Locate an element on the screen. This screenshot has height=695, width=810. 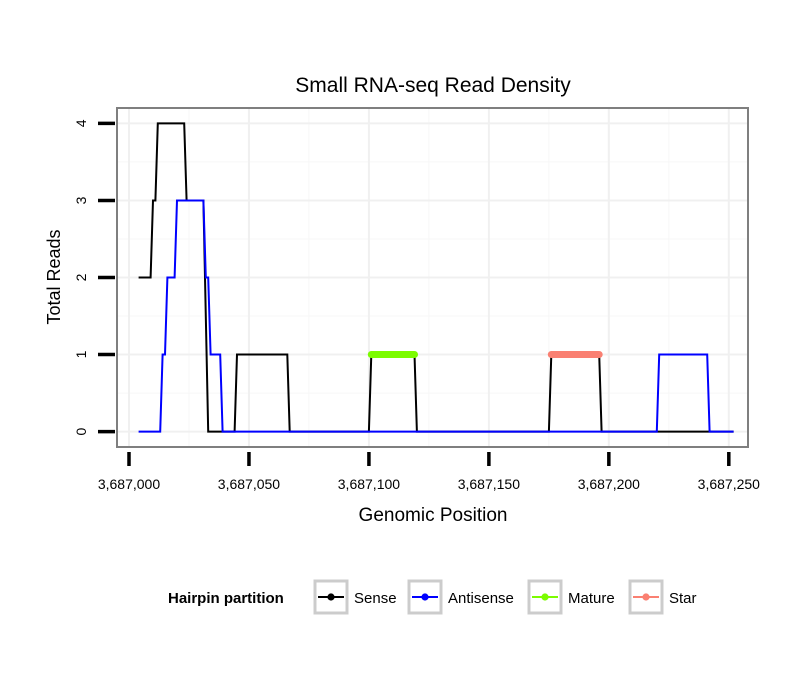
x-tick-label: 3,687,200 is located at coordinates (609, 484).